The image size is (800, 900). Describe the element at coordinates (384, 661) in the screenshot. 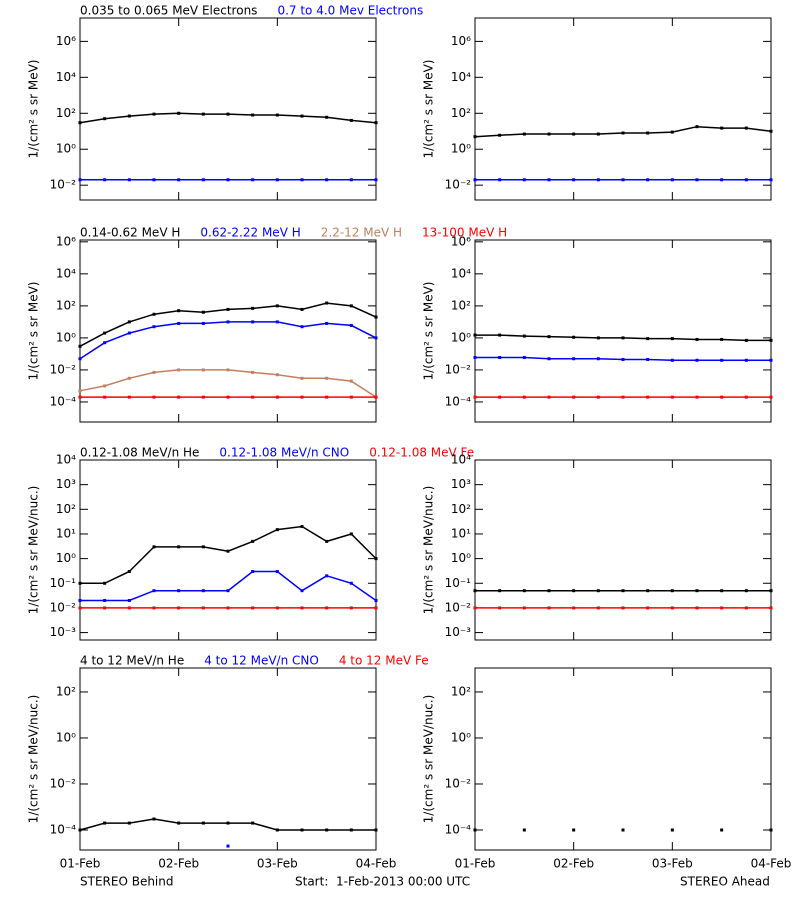

I see `legend-entry: 4 to 12 MeV Fe` at that location.